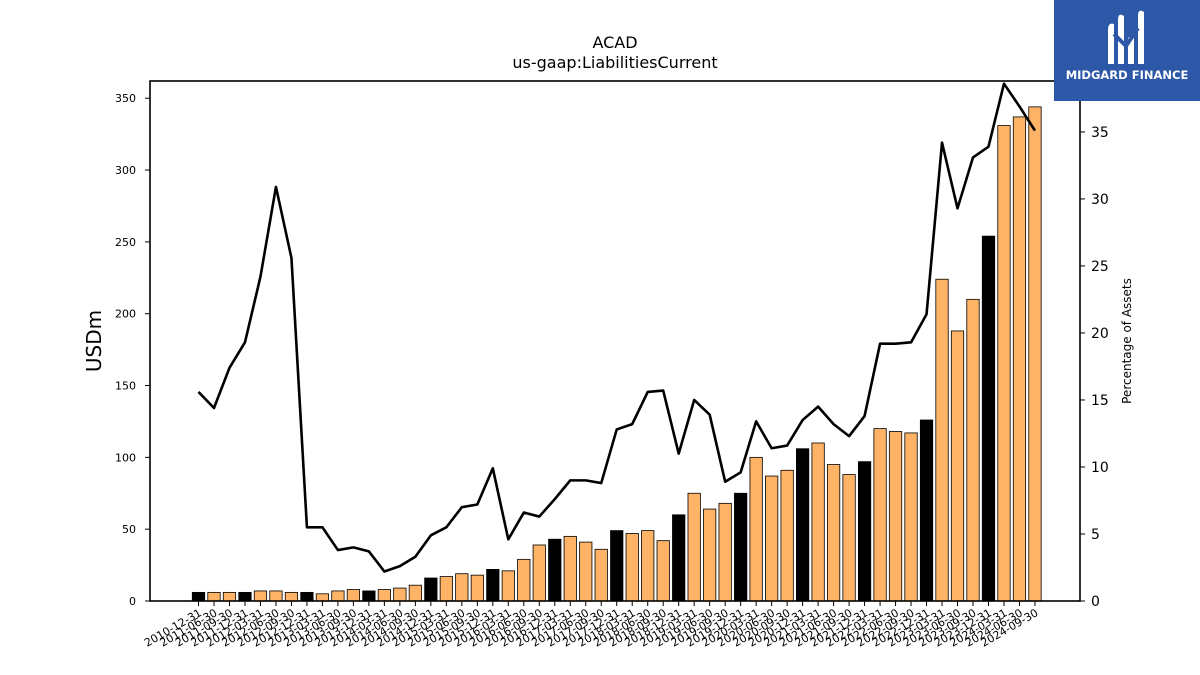 The image size is (1200, 675). I want to click on y2-tick-label: 15, so click(1100, 401).